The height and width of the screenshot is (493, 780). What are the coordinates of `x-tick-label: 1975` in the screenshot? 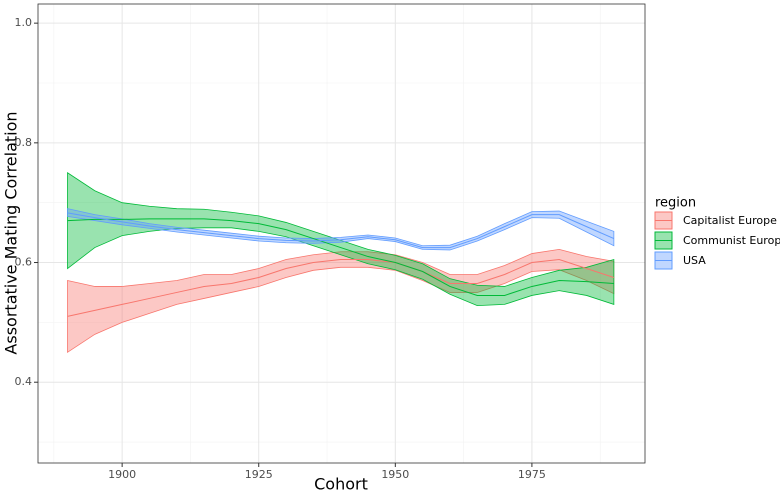 It's located at (532, 474).